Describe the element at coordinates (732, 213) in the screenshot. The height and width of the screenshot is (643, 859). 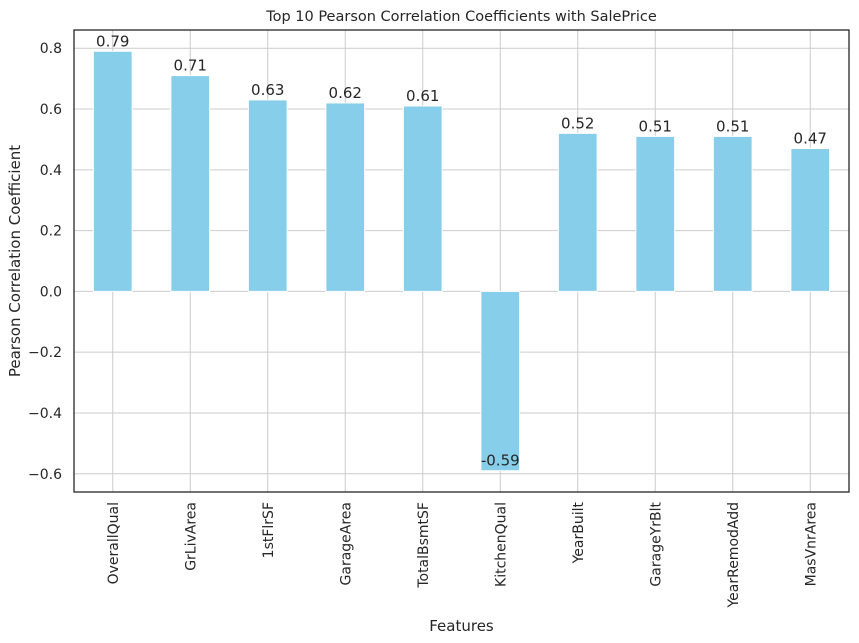
I see `bar-YearRemodAdd` at that location.